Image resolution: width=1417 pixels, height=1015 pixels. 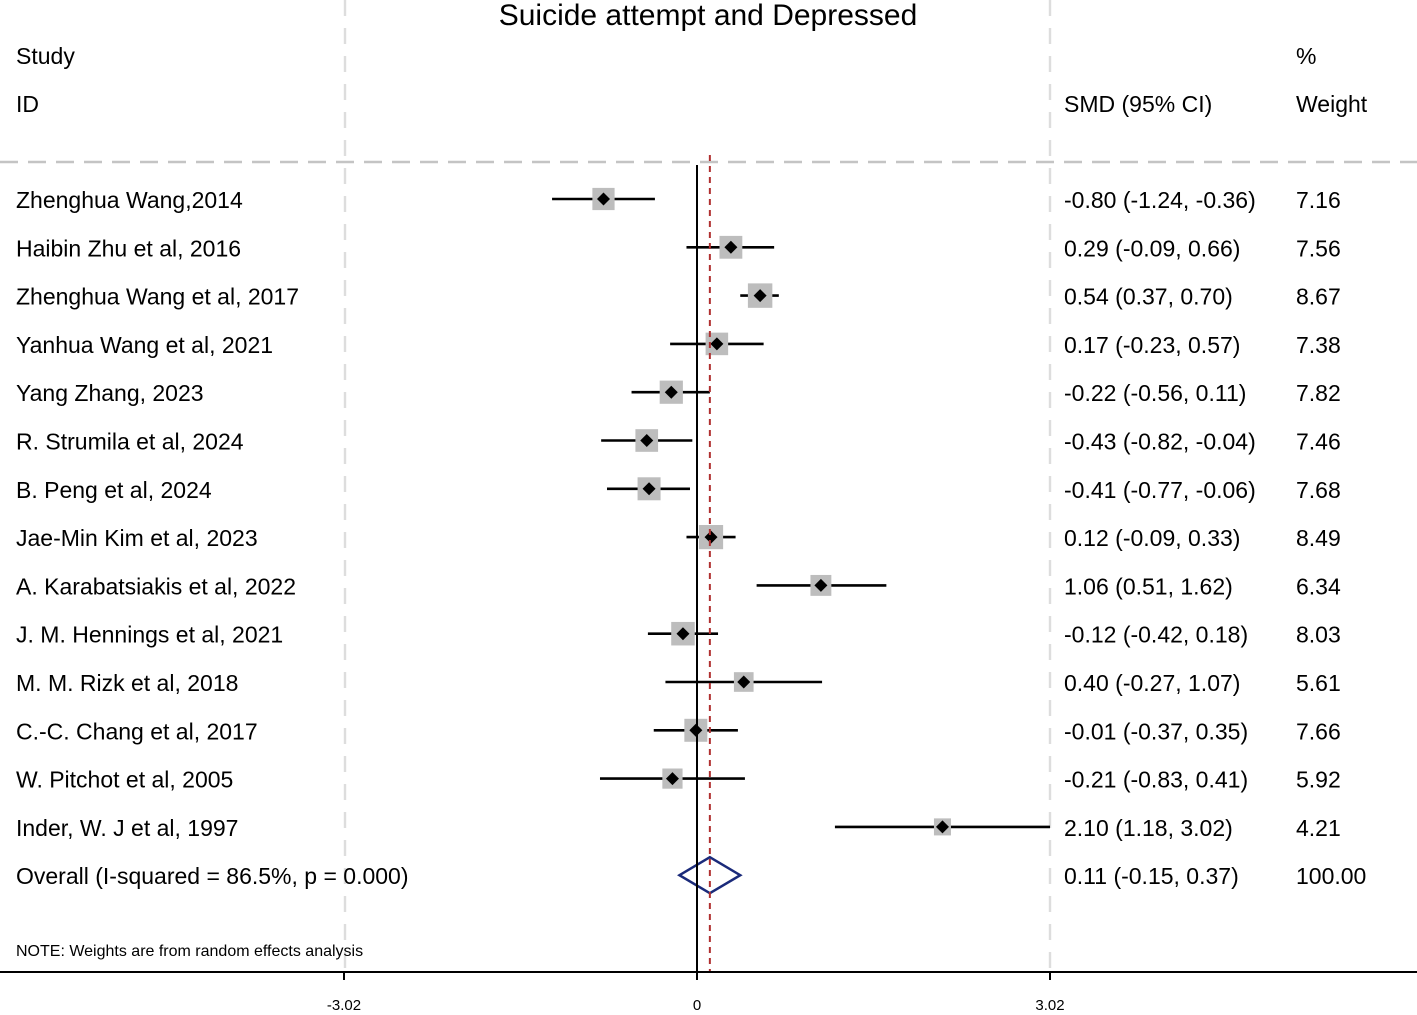 What do you see at coordinates (130, 442) in the screenshot?
I see `study-label: R. Strumila et al, 2024` at bounding box center [130, 442].